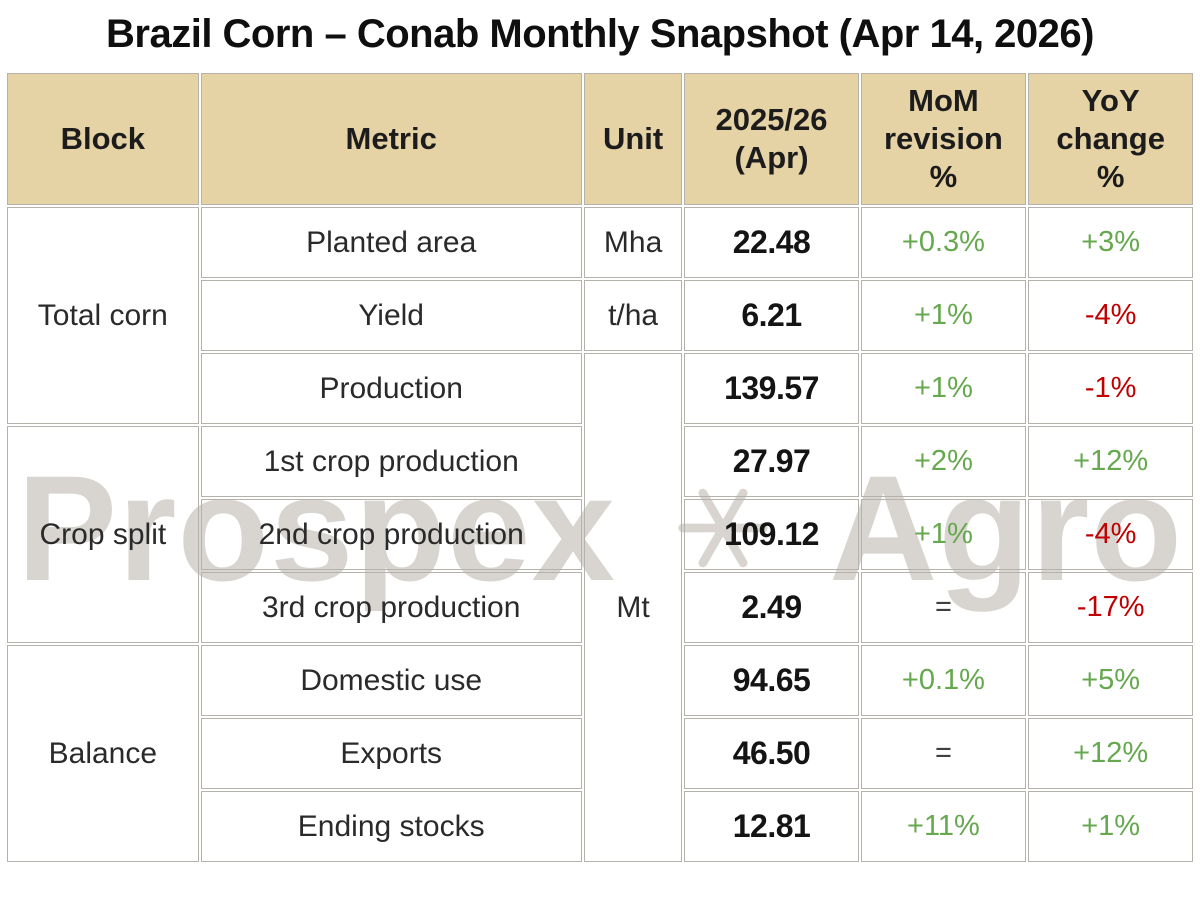 The height and width of the screenshot is (900, 1200). I want to click on column-header-mom: MoM revision %, so click(943, 139).